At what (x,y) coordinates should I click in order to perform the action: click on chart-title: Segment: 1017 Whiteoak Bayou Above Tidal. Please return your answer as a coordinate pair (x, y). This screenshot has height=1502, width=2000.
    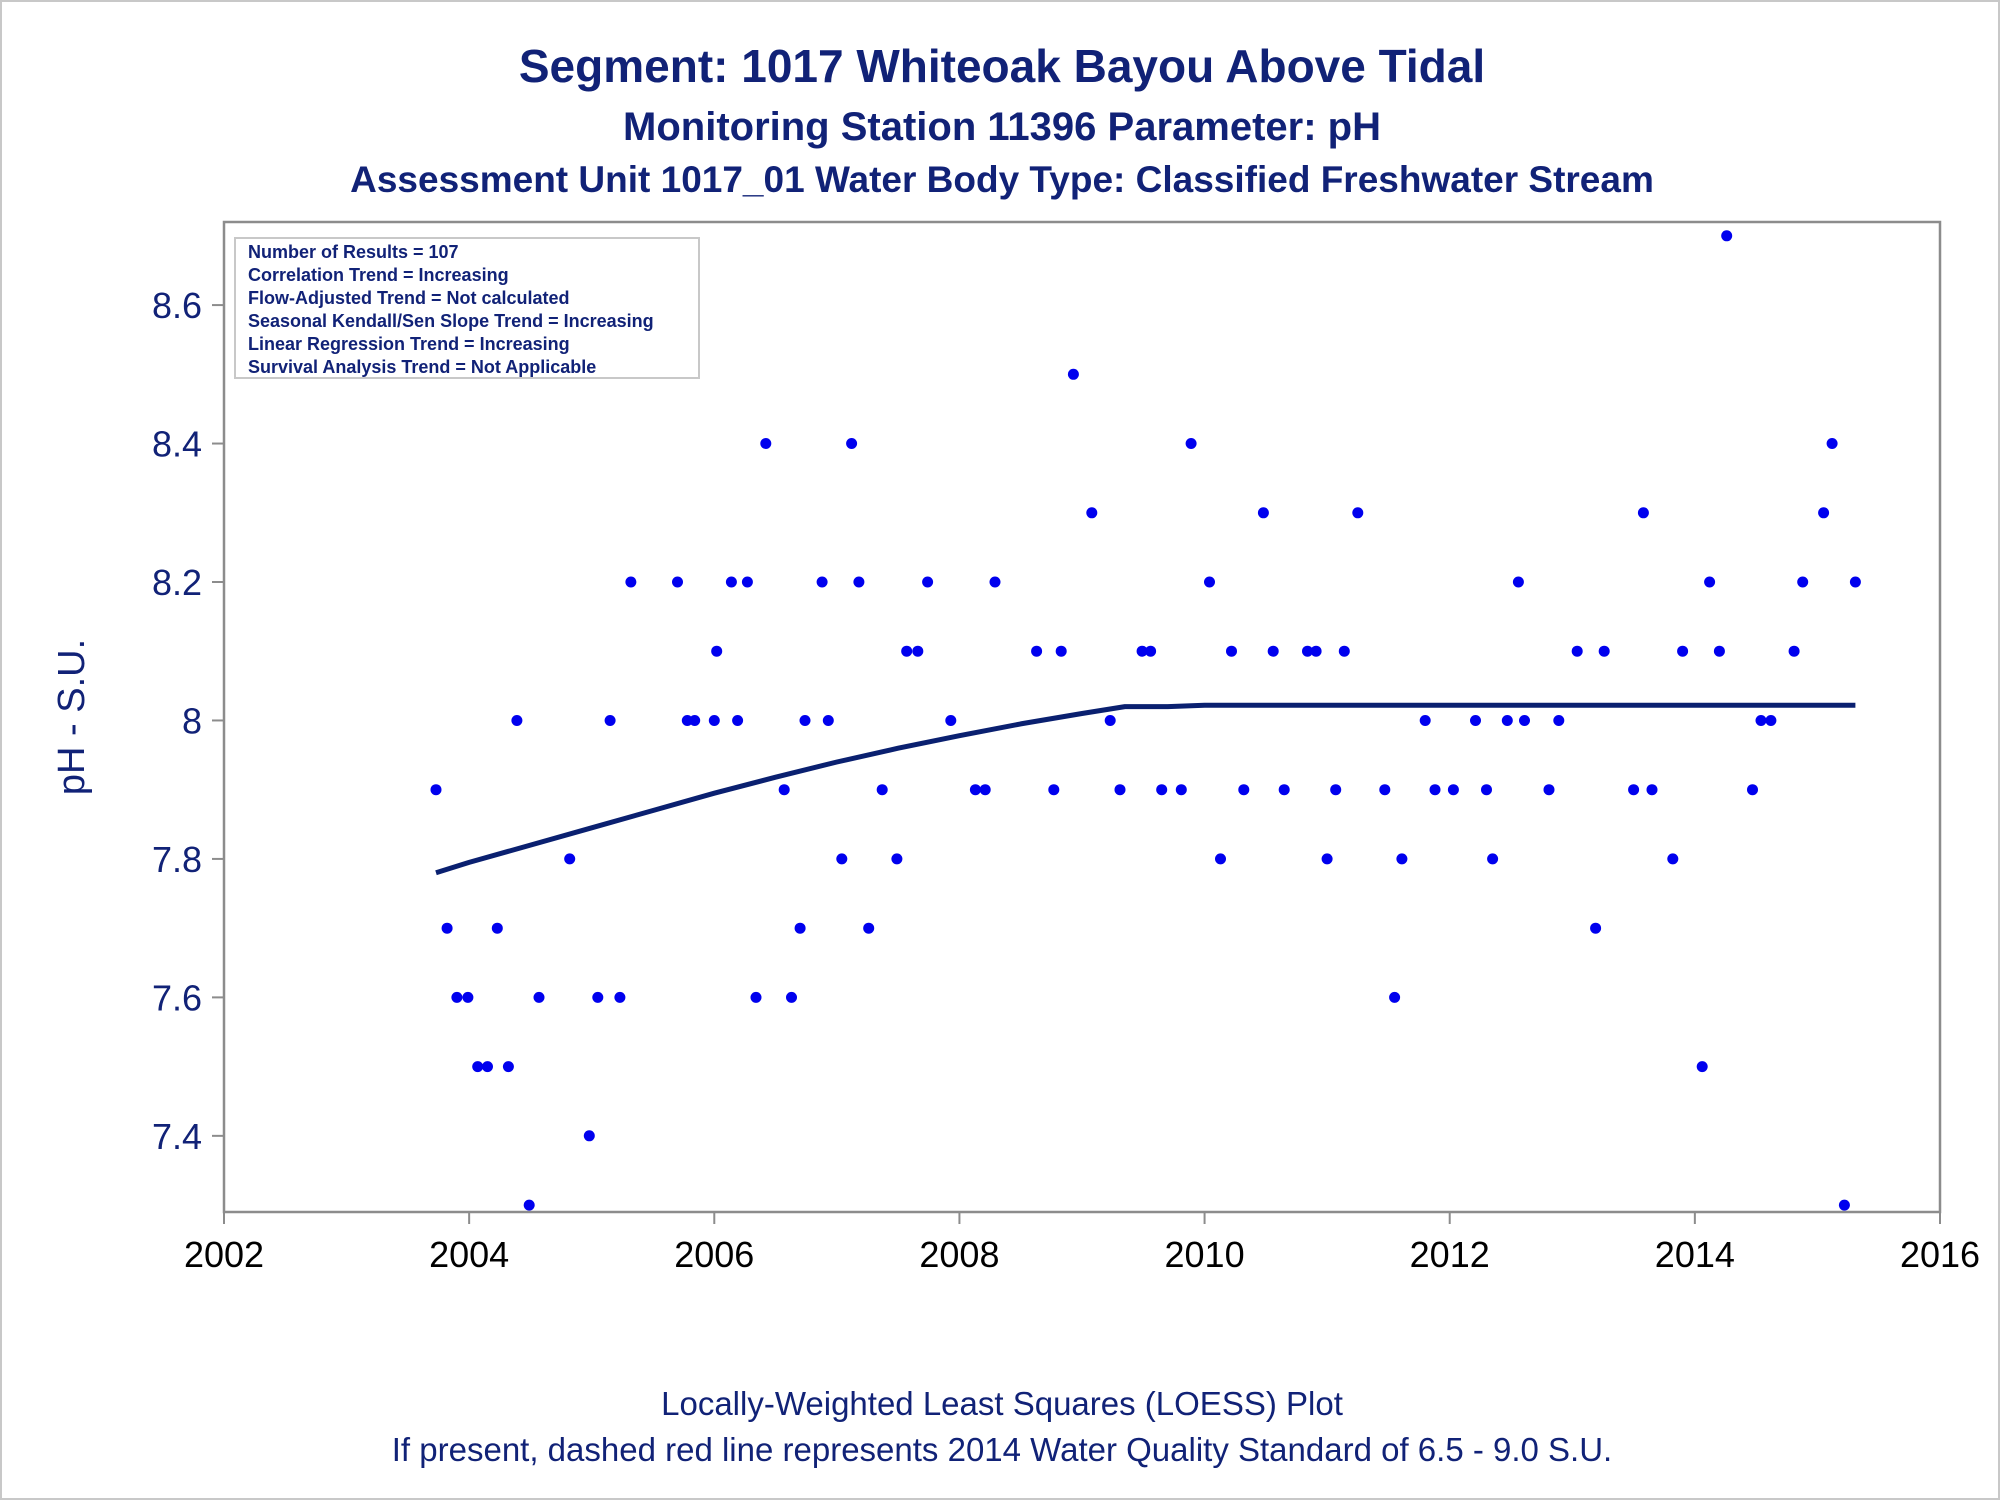
    Looking at the image, I should click on (1002, 66).